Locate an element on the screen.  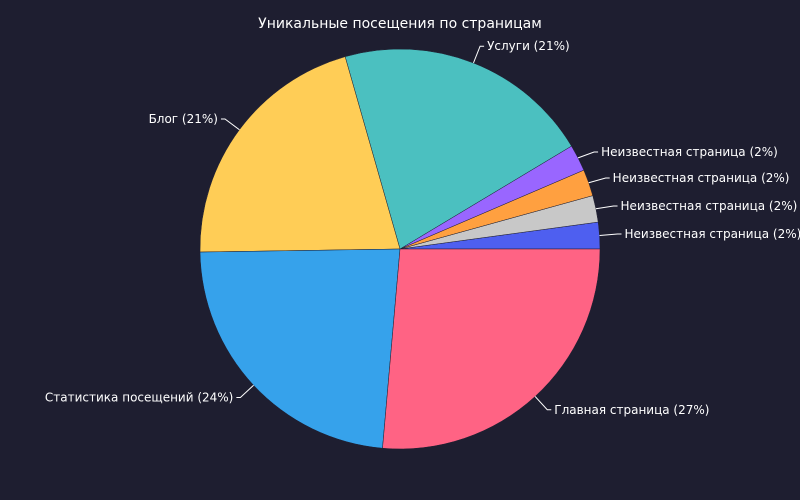
slice-label-5: Блог (21%) is located at coordinates (183, 119).